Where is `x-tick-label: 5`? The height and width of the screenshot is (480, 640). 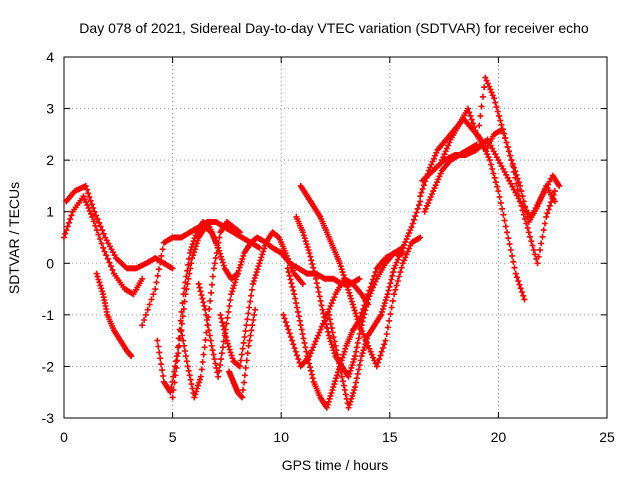 x-tick-label: 5 is located at coordinates (173, 437).